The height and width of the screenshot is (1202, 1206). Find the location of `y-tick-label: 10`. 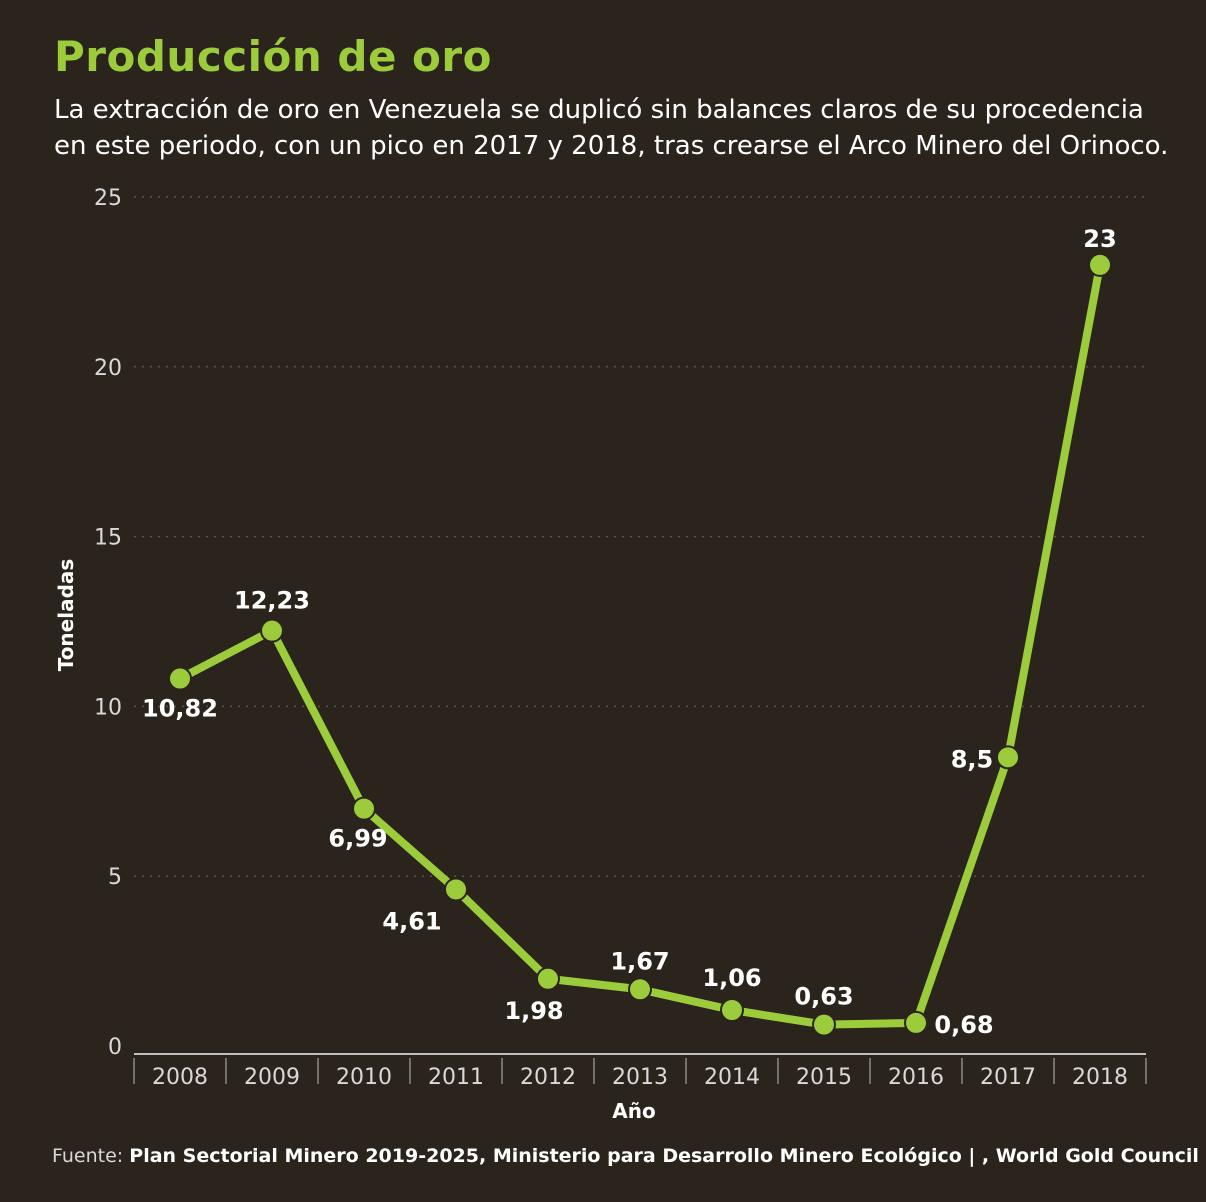

y-tick-label: 10 is located at coordinates (108, 707).